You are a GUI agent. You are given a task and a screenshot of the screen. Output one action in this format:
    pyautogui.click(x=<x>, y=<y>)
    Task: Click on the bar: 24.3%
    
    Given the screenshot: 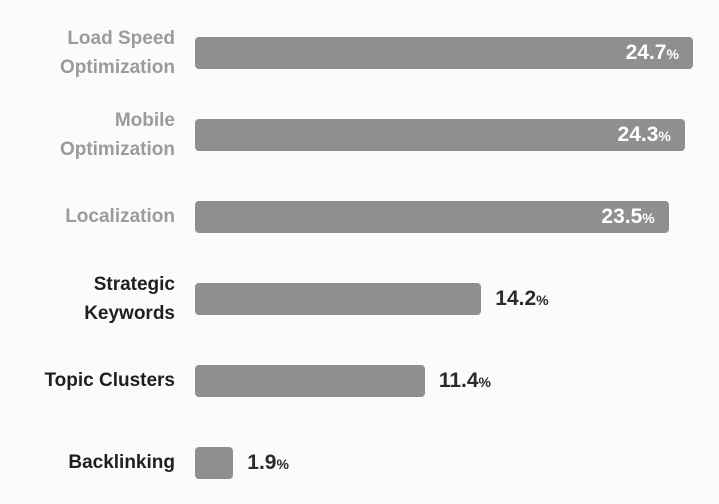 What is the action you would take?
    pyautogui.click(x=440, y=135)
    